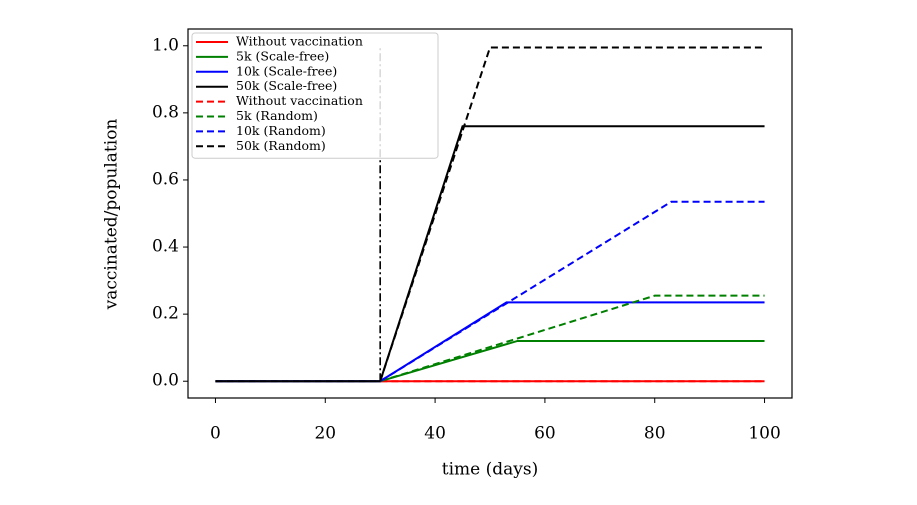  What do you see at coordinates (165, 179) in the screenshot?
I see `y-tick-label: 0.6` at bounding box center [165, 179].